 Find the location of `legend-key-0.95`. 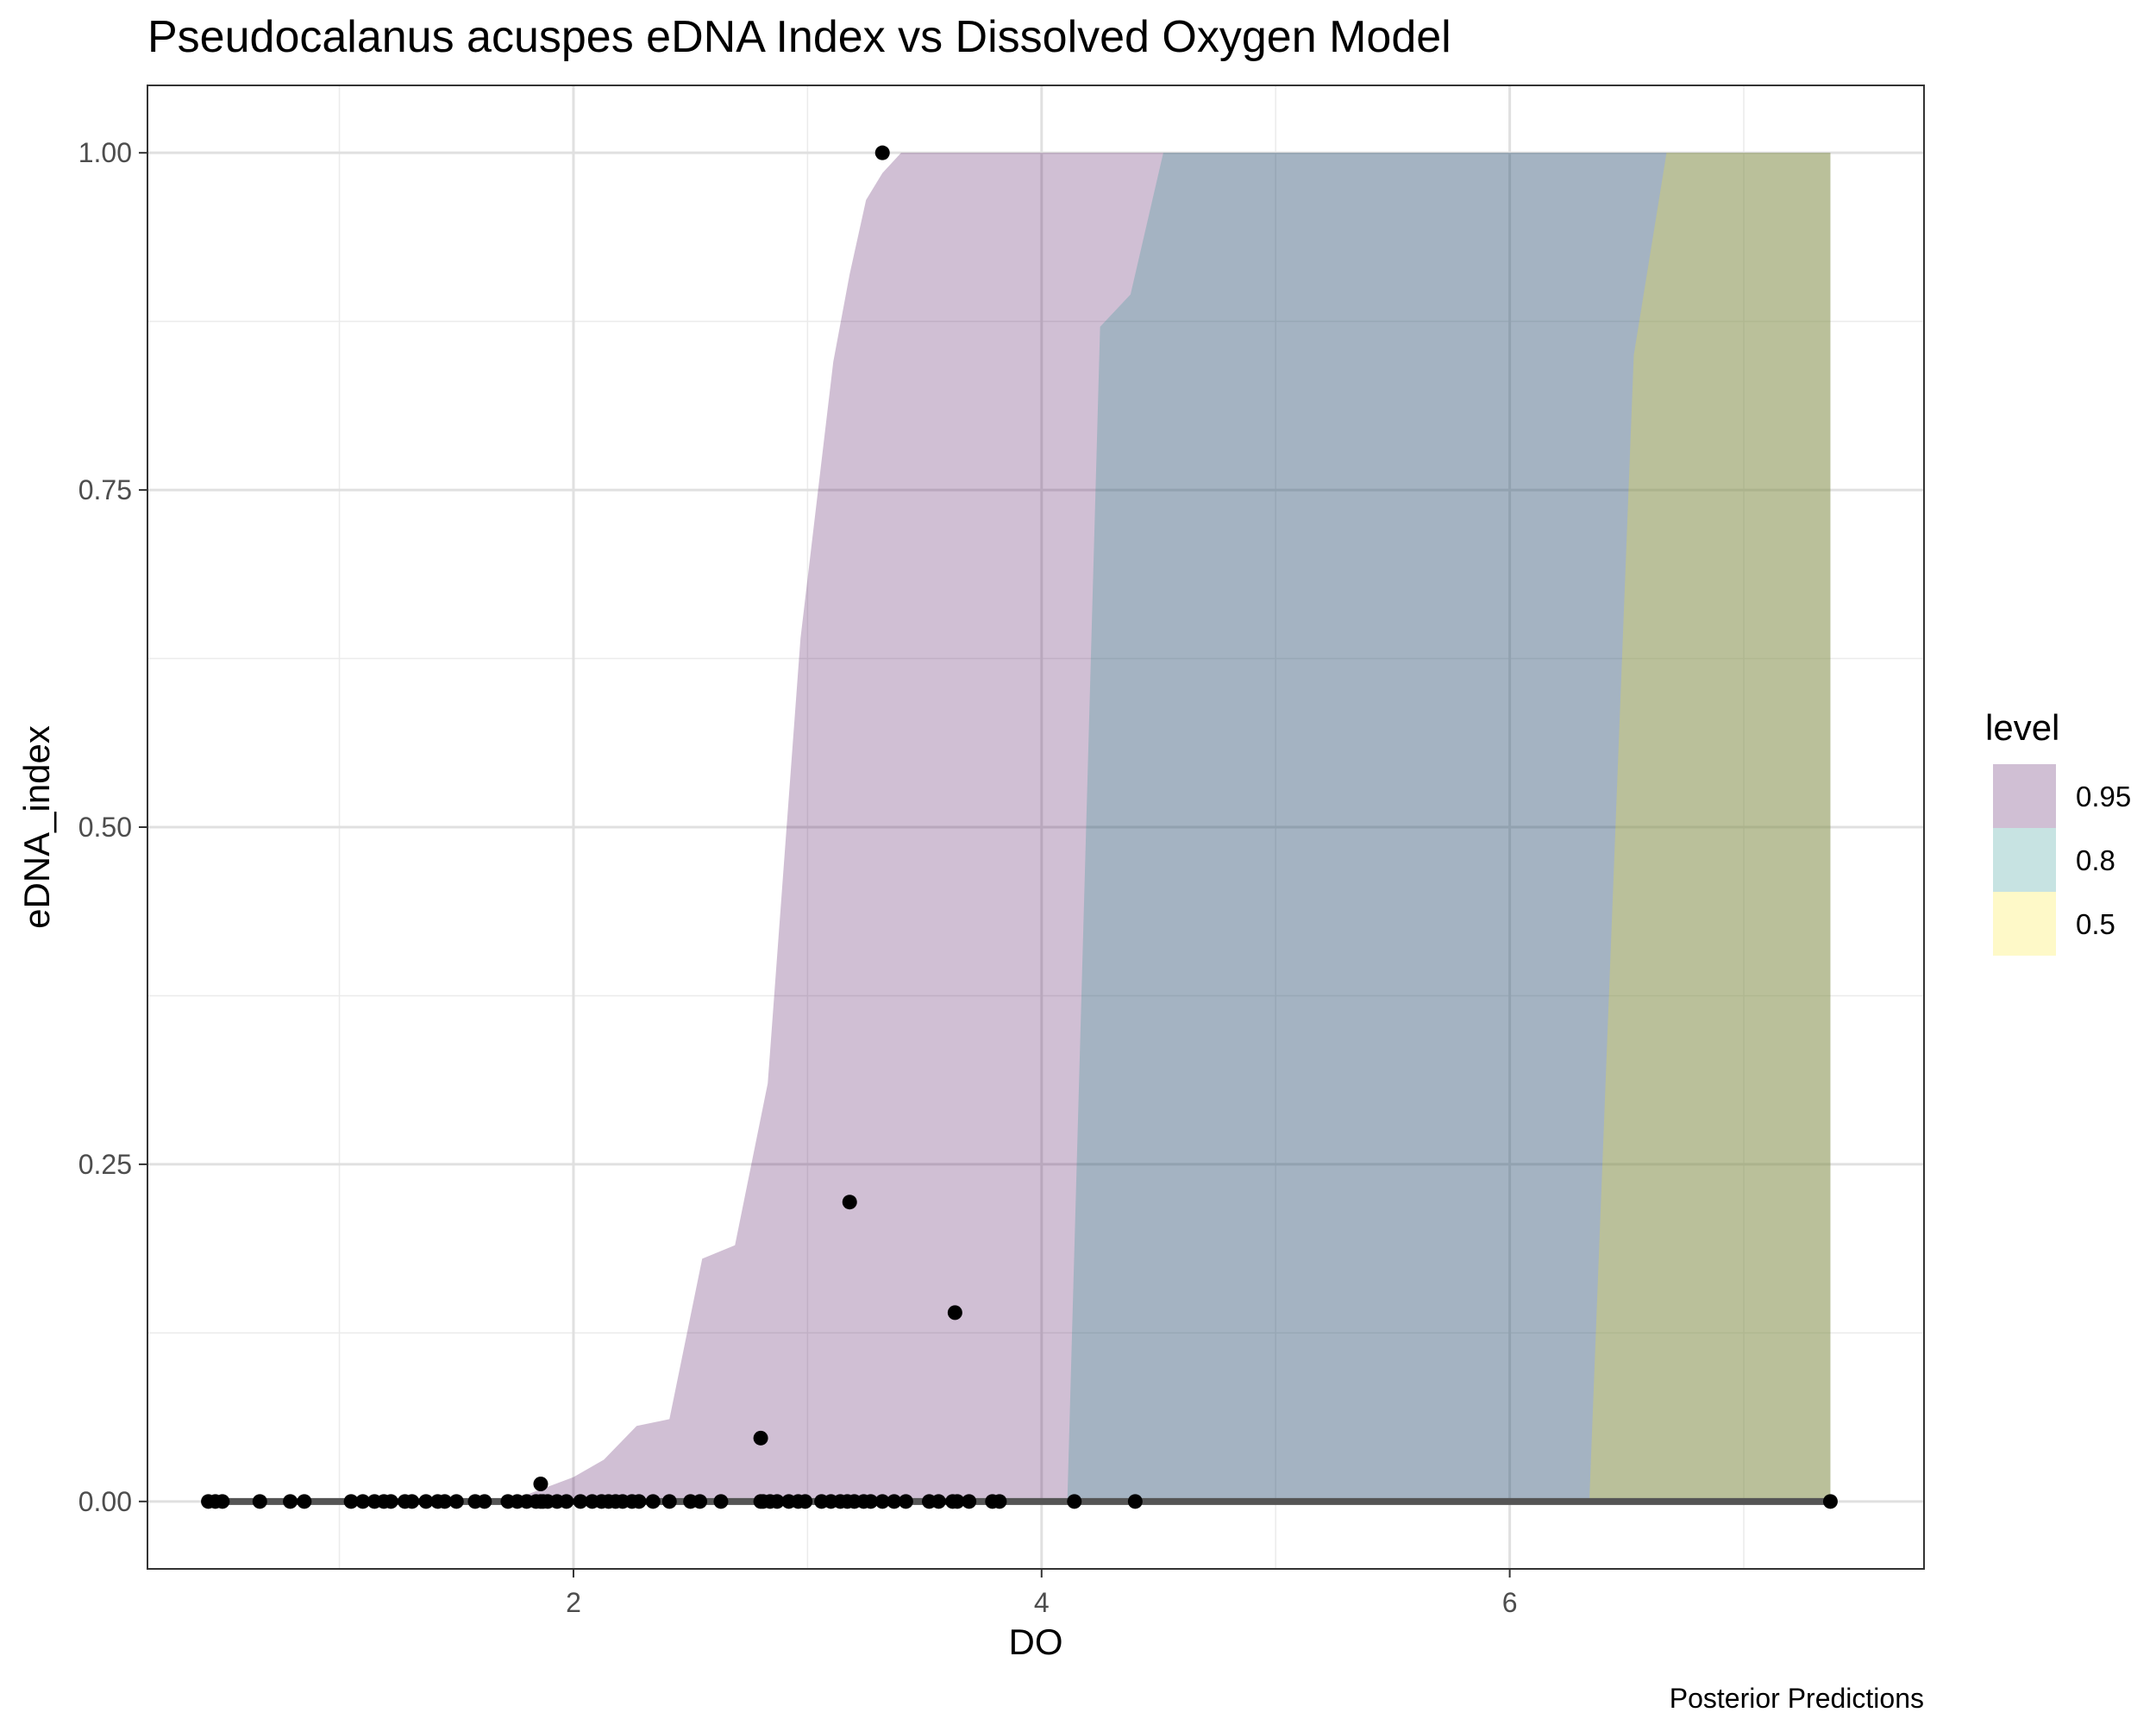

legend-key-0.95 is located at coordinates (2024, 796).